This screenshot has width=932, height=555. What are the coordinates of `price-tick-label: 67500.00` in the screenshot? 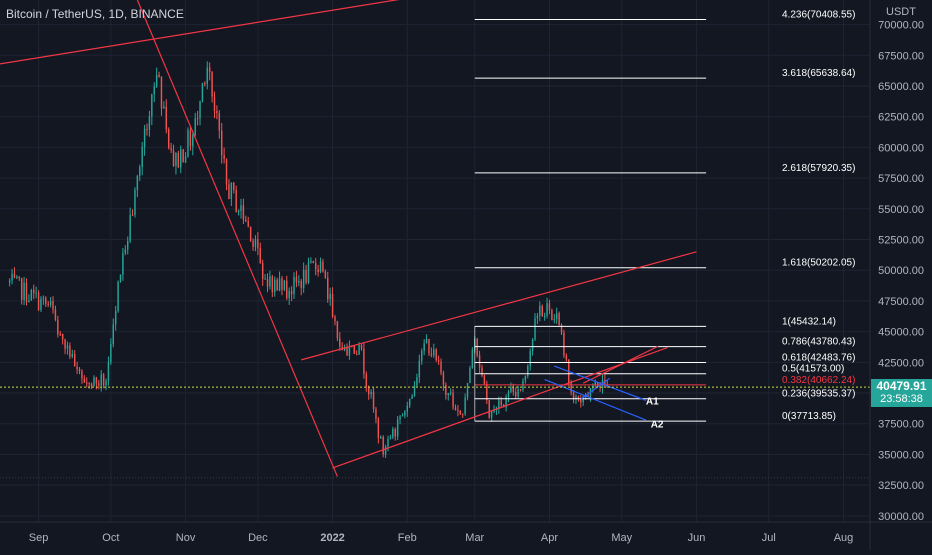 It's located at (901, 56).